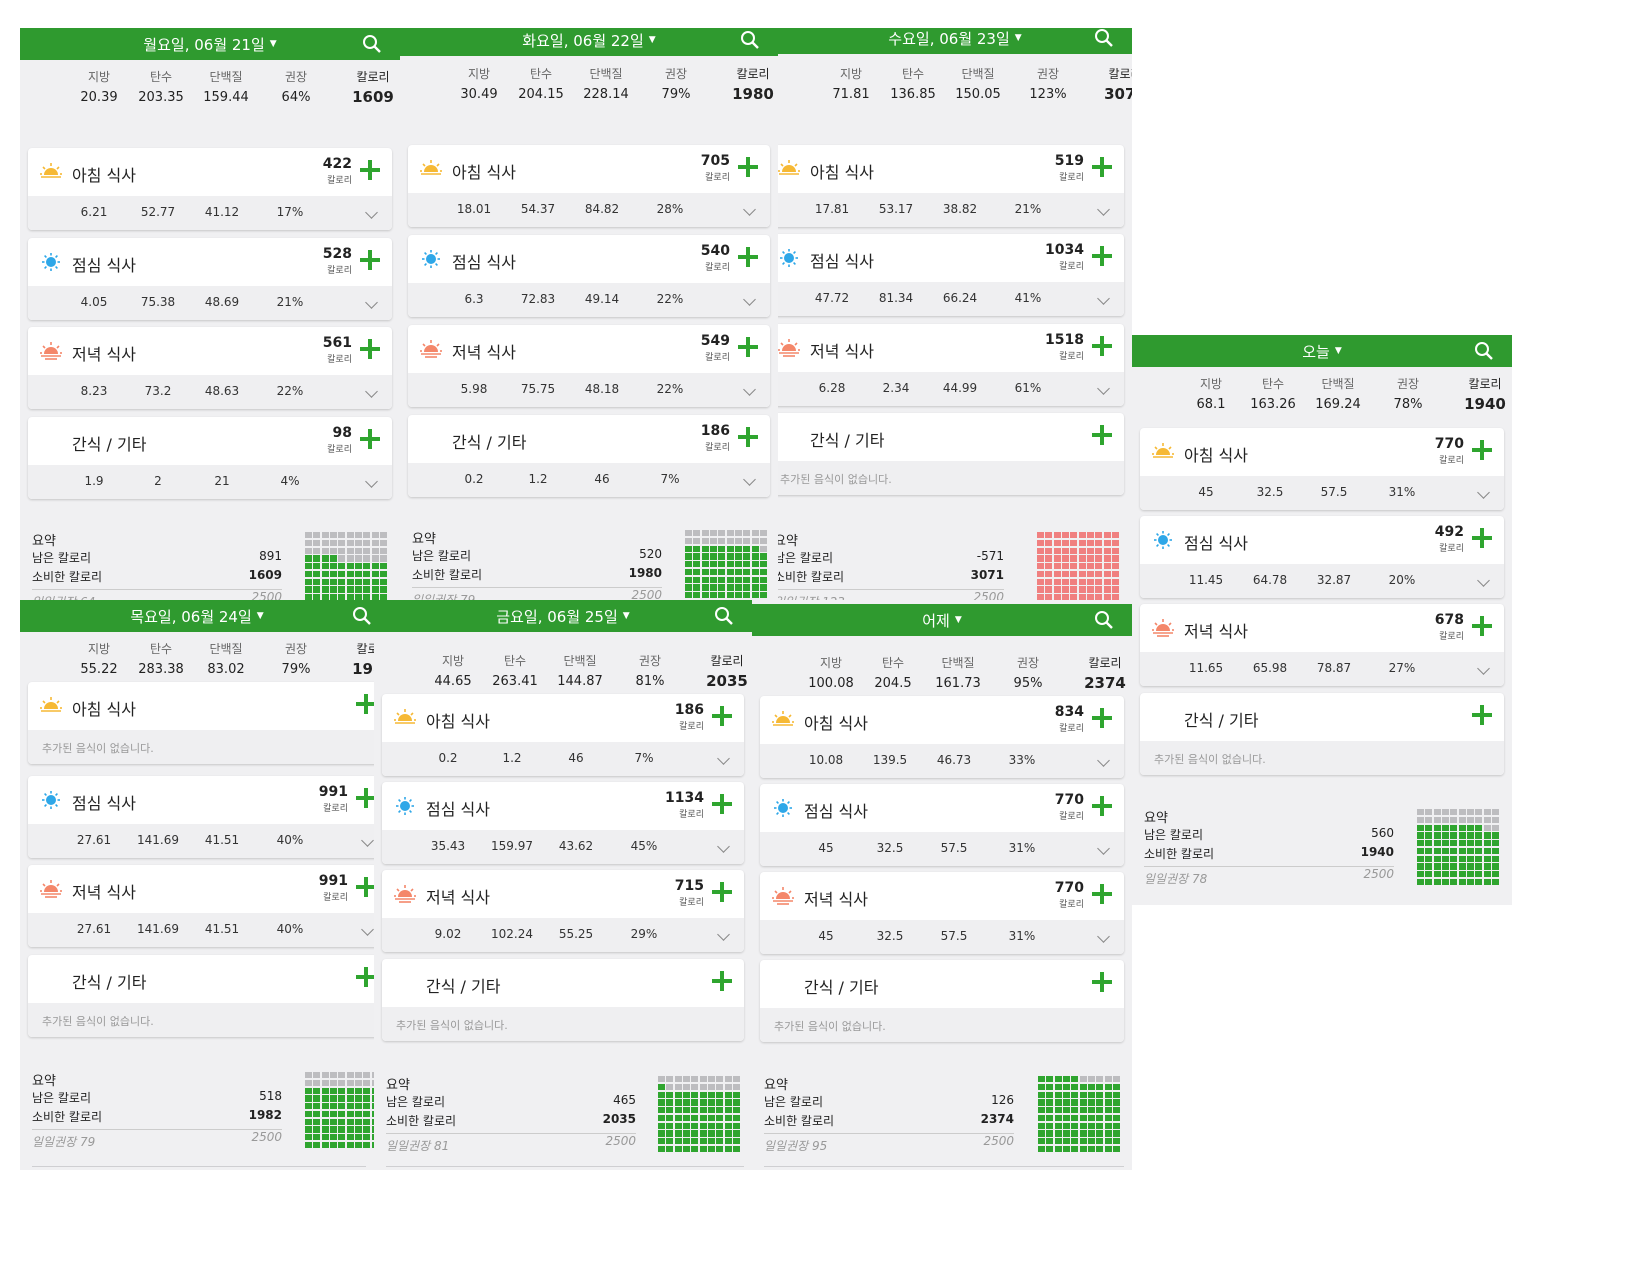 The image size is (1652, 1286). I want to click on meal-header: 저녁 식사 991 칼로리, so click(201, 889).